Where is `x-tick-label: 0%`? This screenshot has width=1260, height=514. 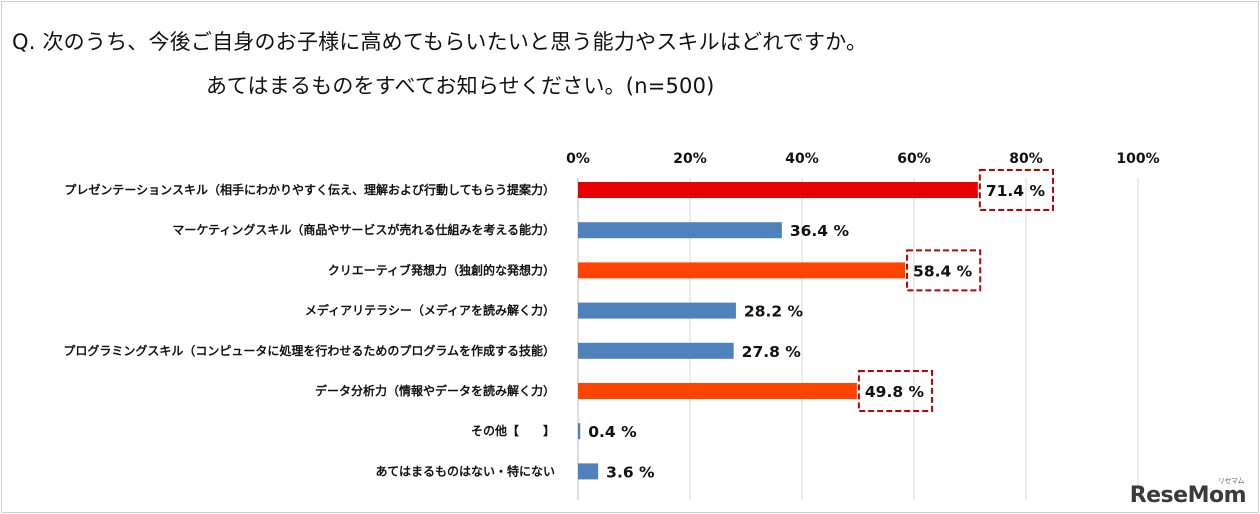
x-tick-label: 0% is located at coordinates (578, 159).